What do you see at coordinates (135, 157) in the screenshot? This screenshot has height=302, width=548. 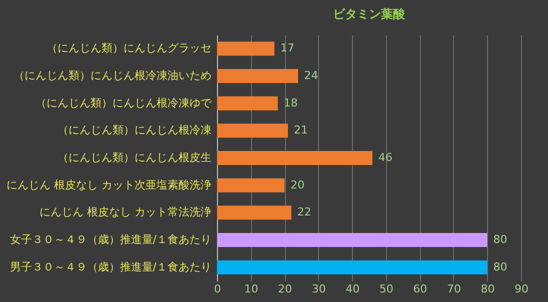 I see `y-tick-label: （にんじん類）にんじん根皮生` at bounding box center [135, 157].